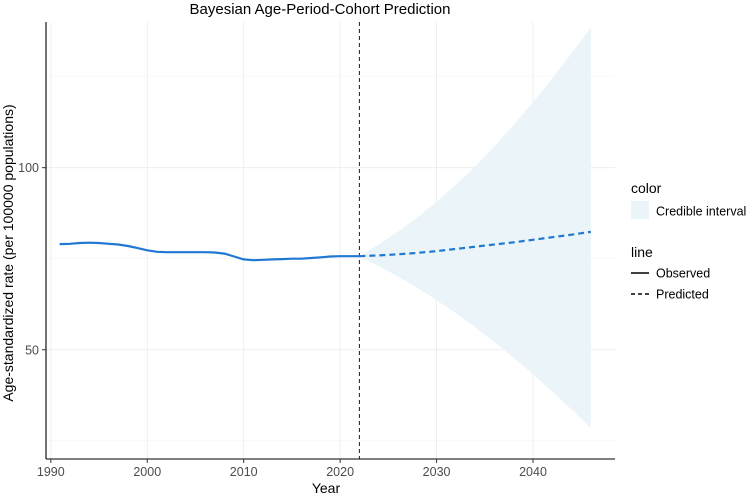 The width and height of the screenshot is (751, 496). Describe the element at coordinates (646, 188) in the screenshot. I see `legend-title-color: color` at that location.